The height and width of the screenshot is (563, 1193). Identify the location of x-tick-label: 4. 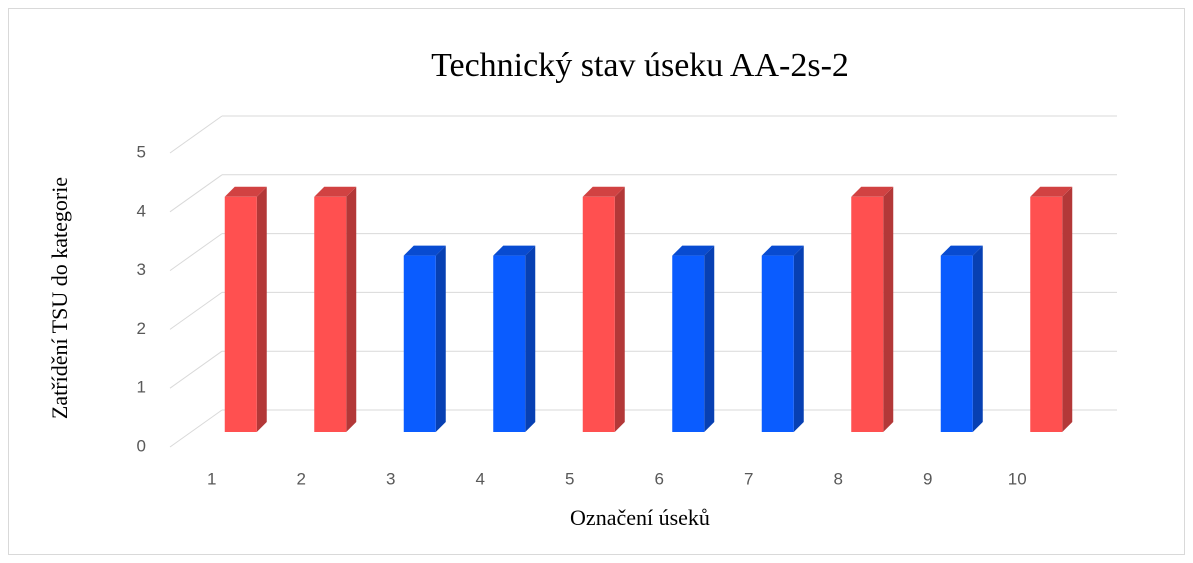
(480, 478).